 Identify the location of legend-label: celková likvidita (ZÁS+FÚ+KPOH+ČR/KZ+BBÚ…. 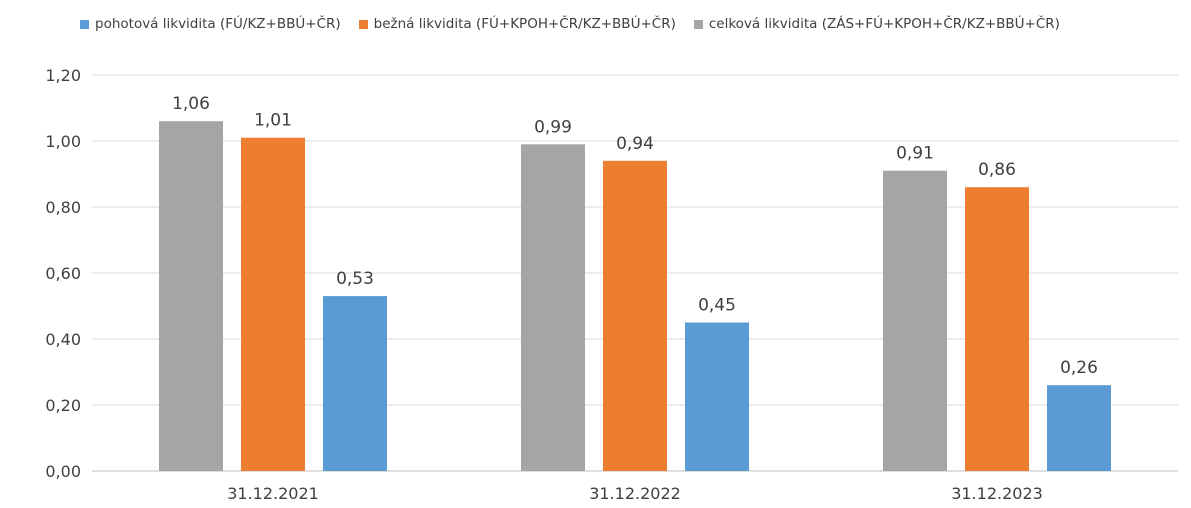
(884, 24).